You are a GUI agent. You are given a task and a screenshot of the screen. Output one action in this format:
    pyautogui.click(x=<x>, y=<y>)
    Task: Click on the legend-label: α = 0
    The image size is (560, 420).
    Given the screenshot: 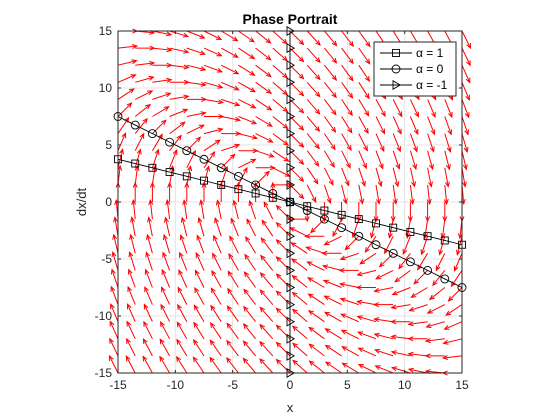 What is the action you would take?
    pyautogui.click(x=430, y=69)
    